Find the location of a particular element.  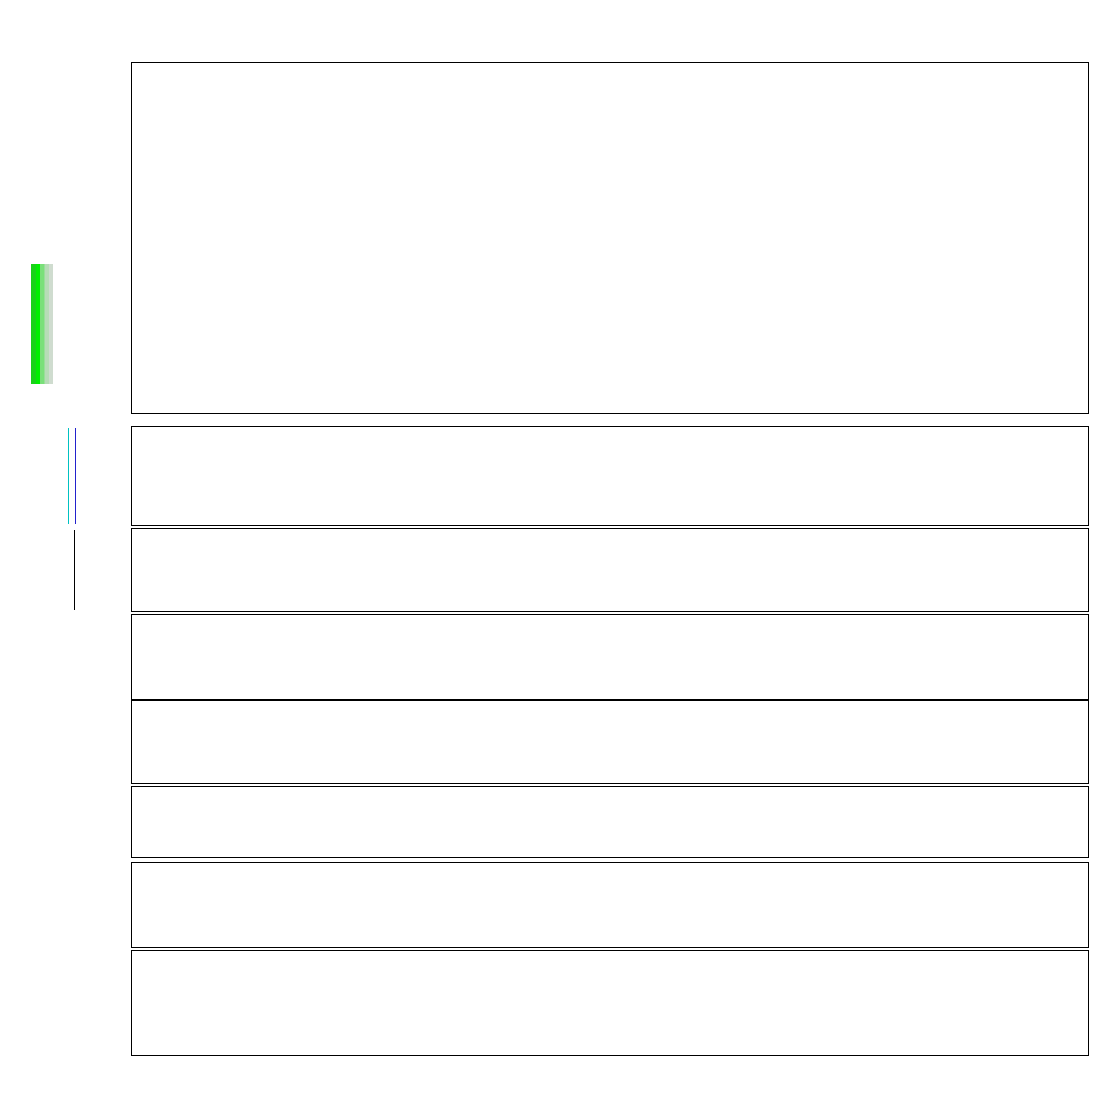

slp-thickness-plot is located at coordinates (610, 476).